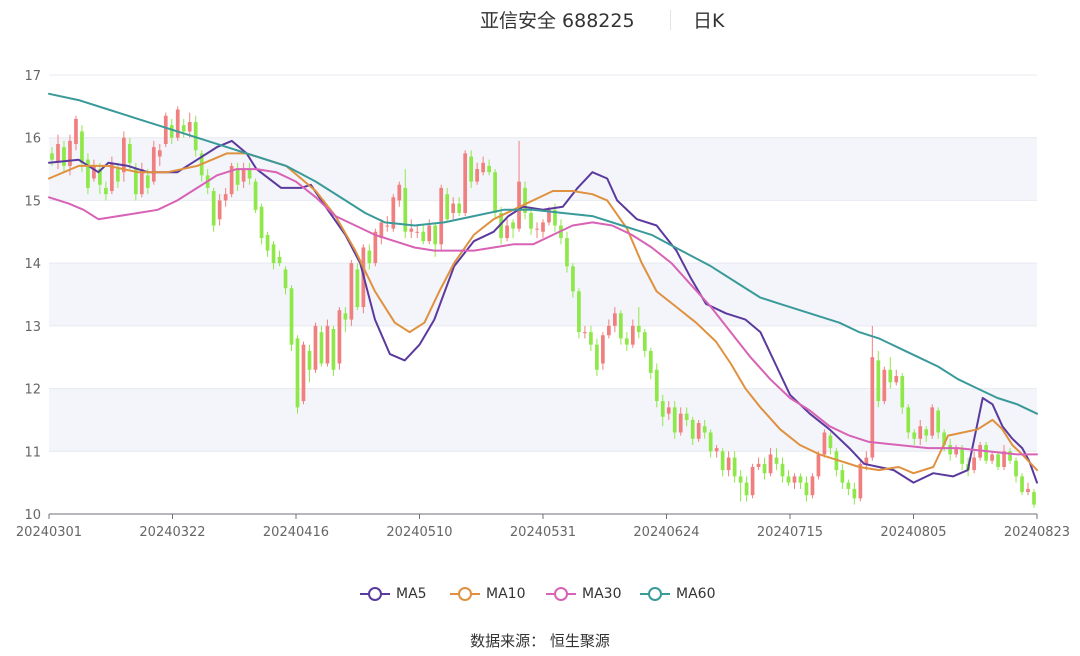 The width and height of the screenshot is (1080, 656). Describe the element at coordinates (172, 532) in the screenshot. I see `x-tick-label: 20240322` at that location.